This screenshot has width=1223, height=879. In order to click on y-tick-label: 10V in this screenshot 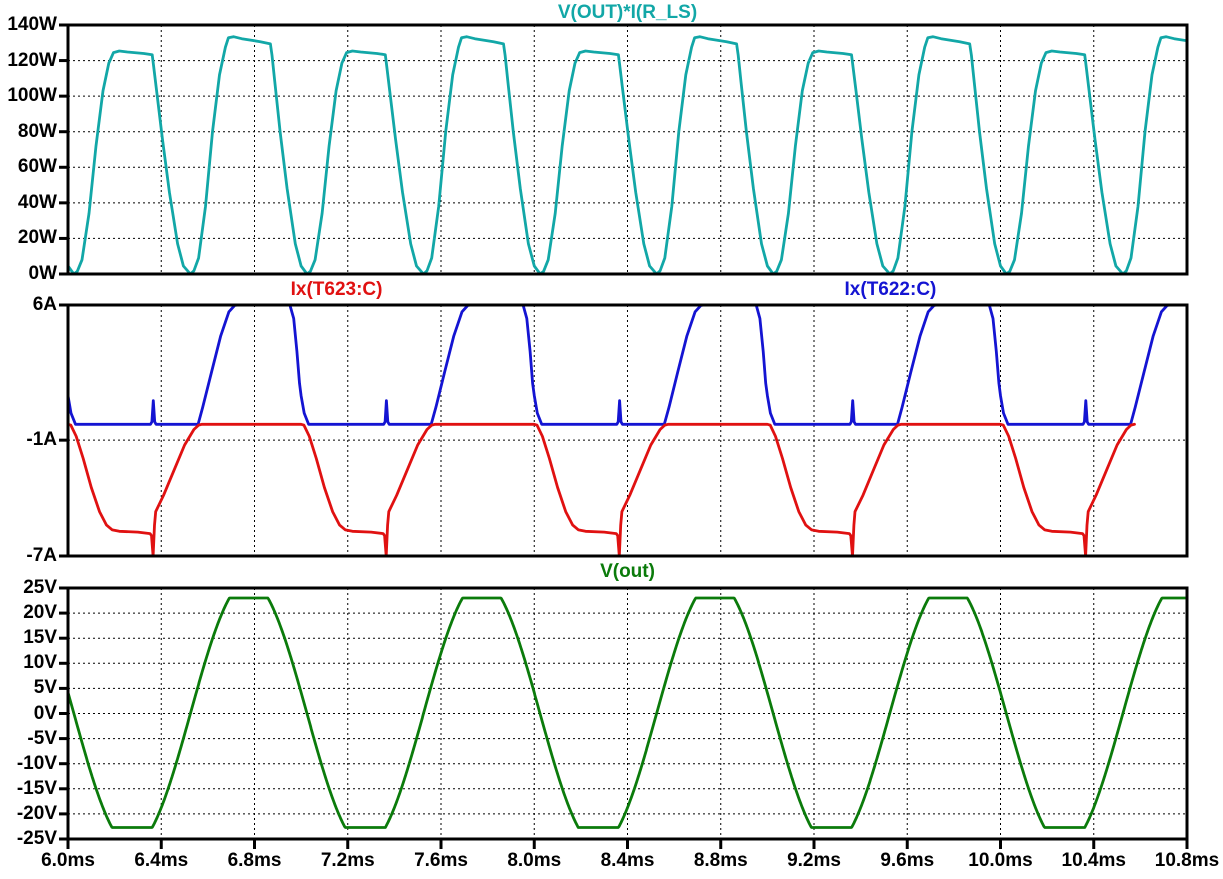, I will do `click(40, 663)`.